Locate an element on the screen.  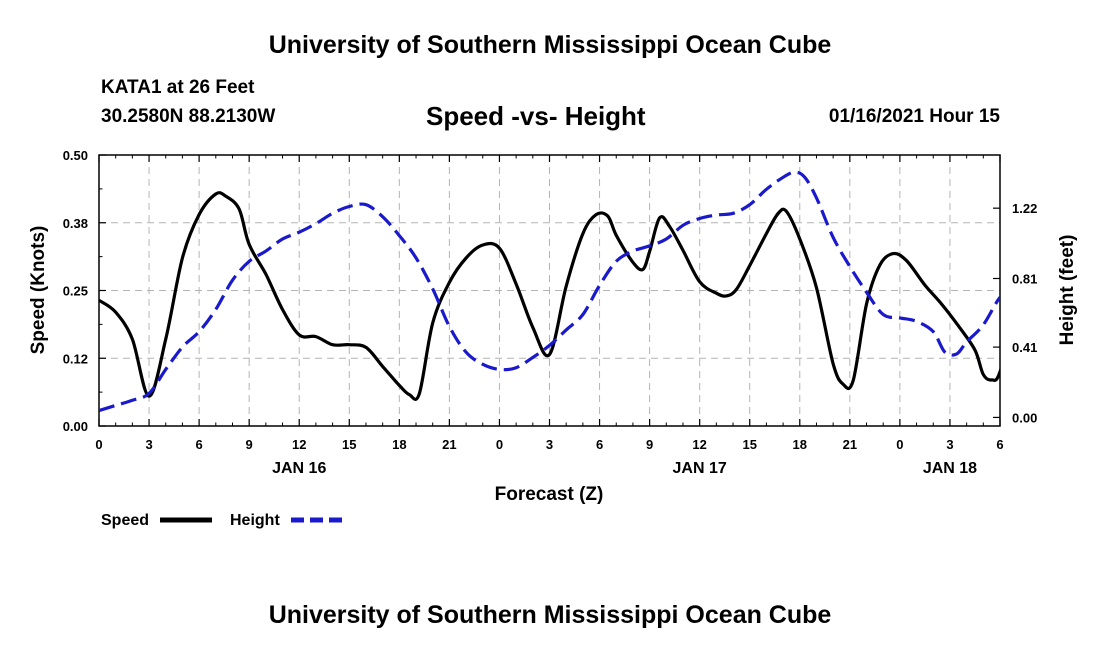
y-tick-labels: 0.00 0.12 0.25 0.38 0.50 is located at coordinates (75, 291).